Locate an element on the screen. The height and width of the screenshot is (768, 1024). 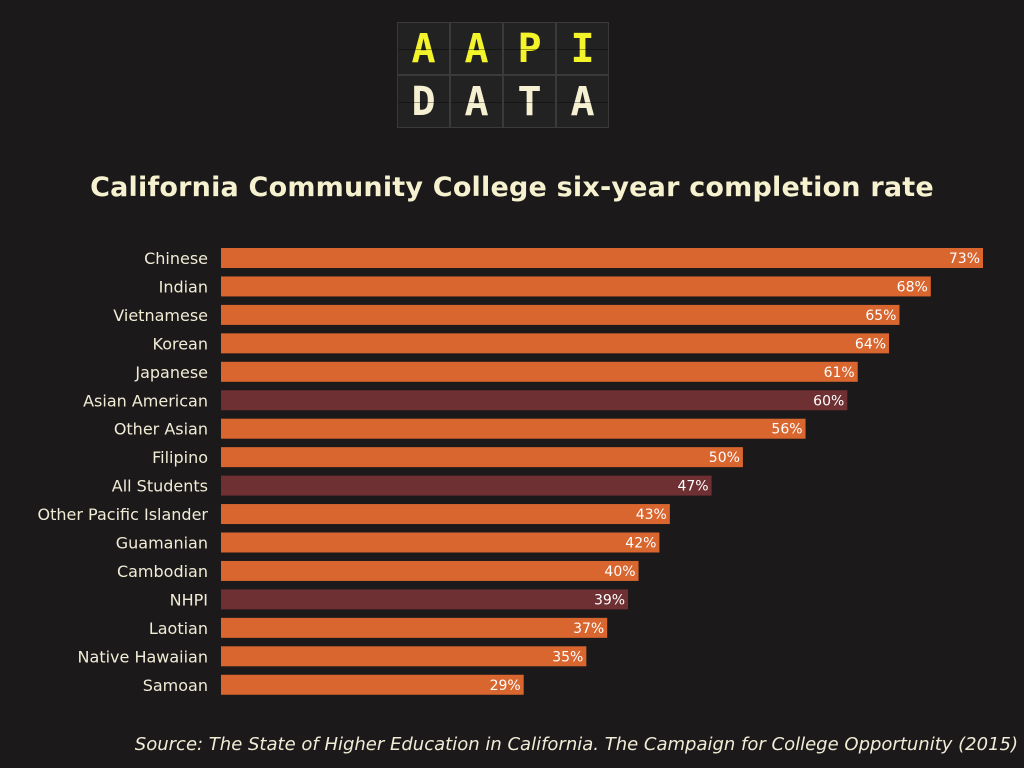
value-label: 47% is located at coordinates (692, 487).